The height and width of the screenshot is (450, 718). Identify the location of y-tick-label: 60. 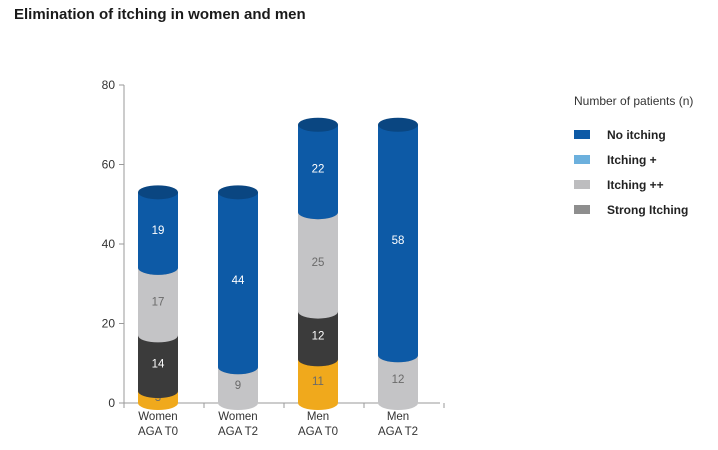
(109, 165).